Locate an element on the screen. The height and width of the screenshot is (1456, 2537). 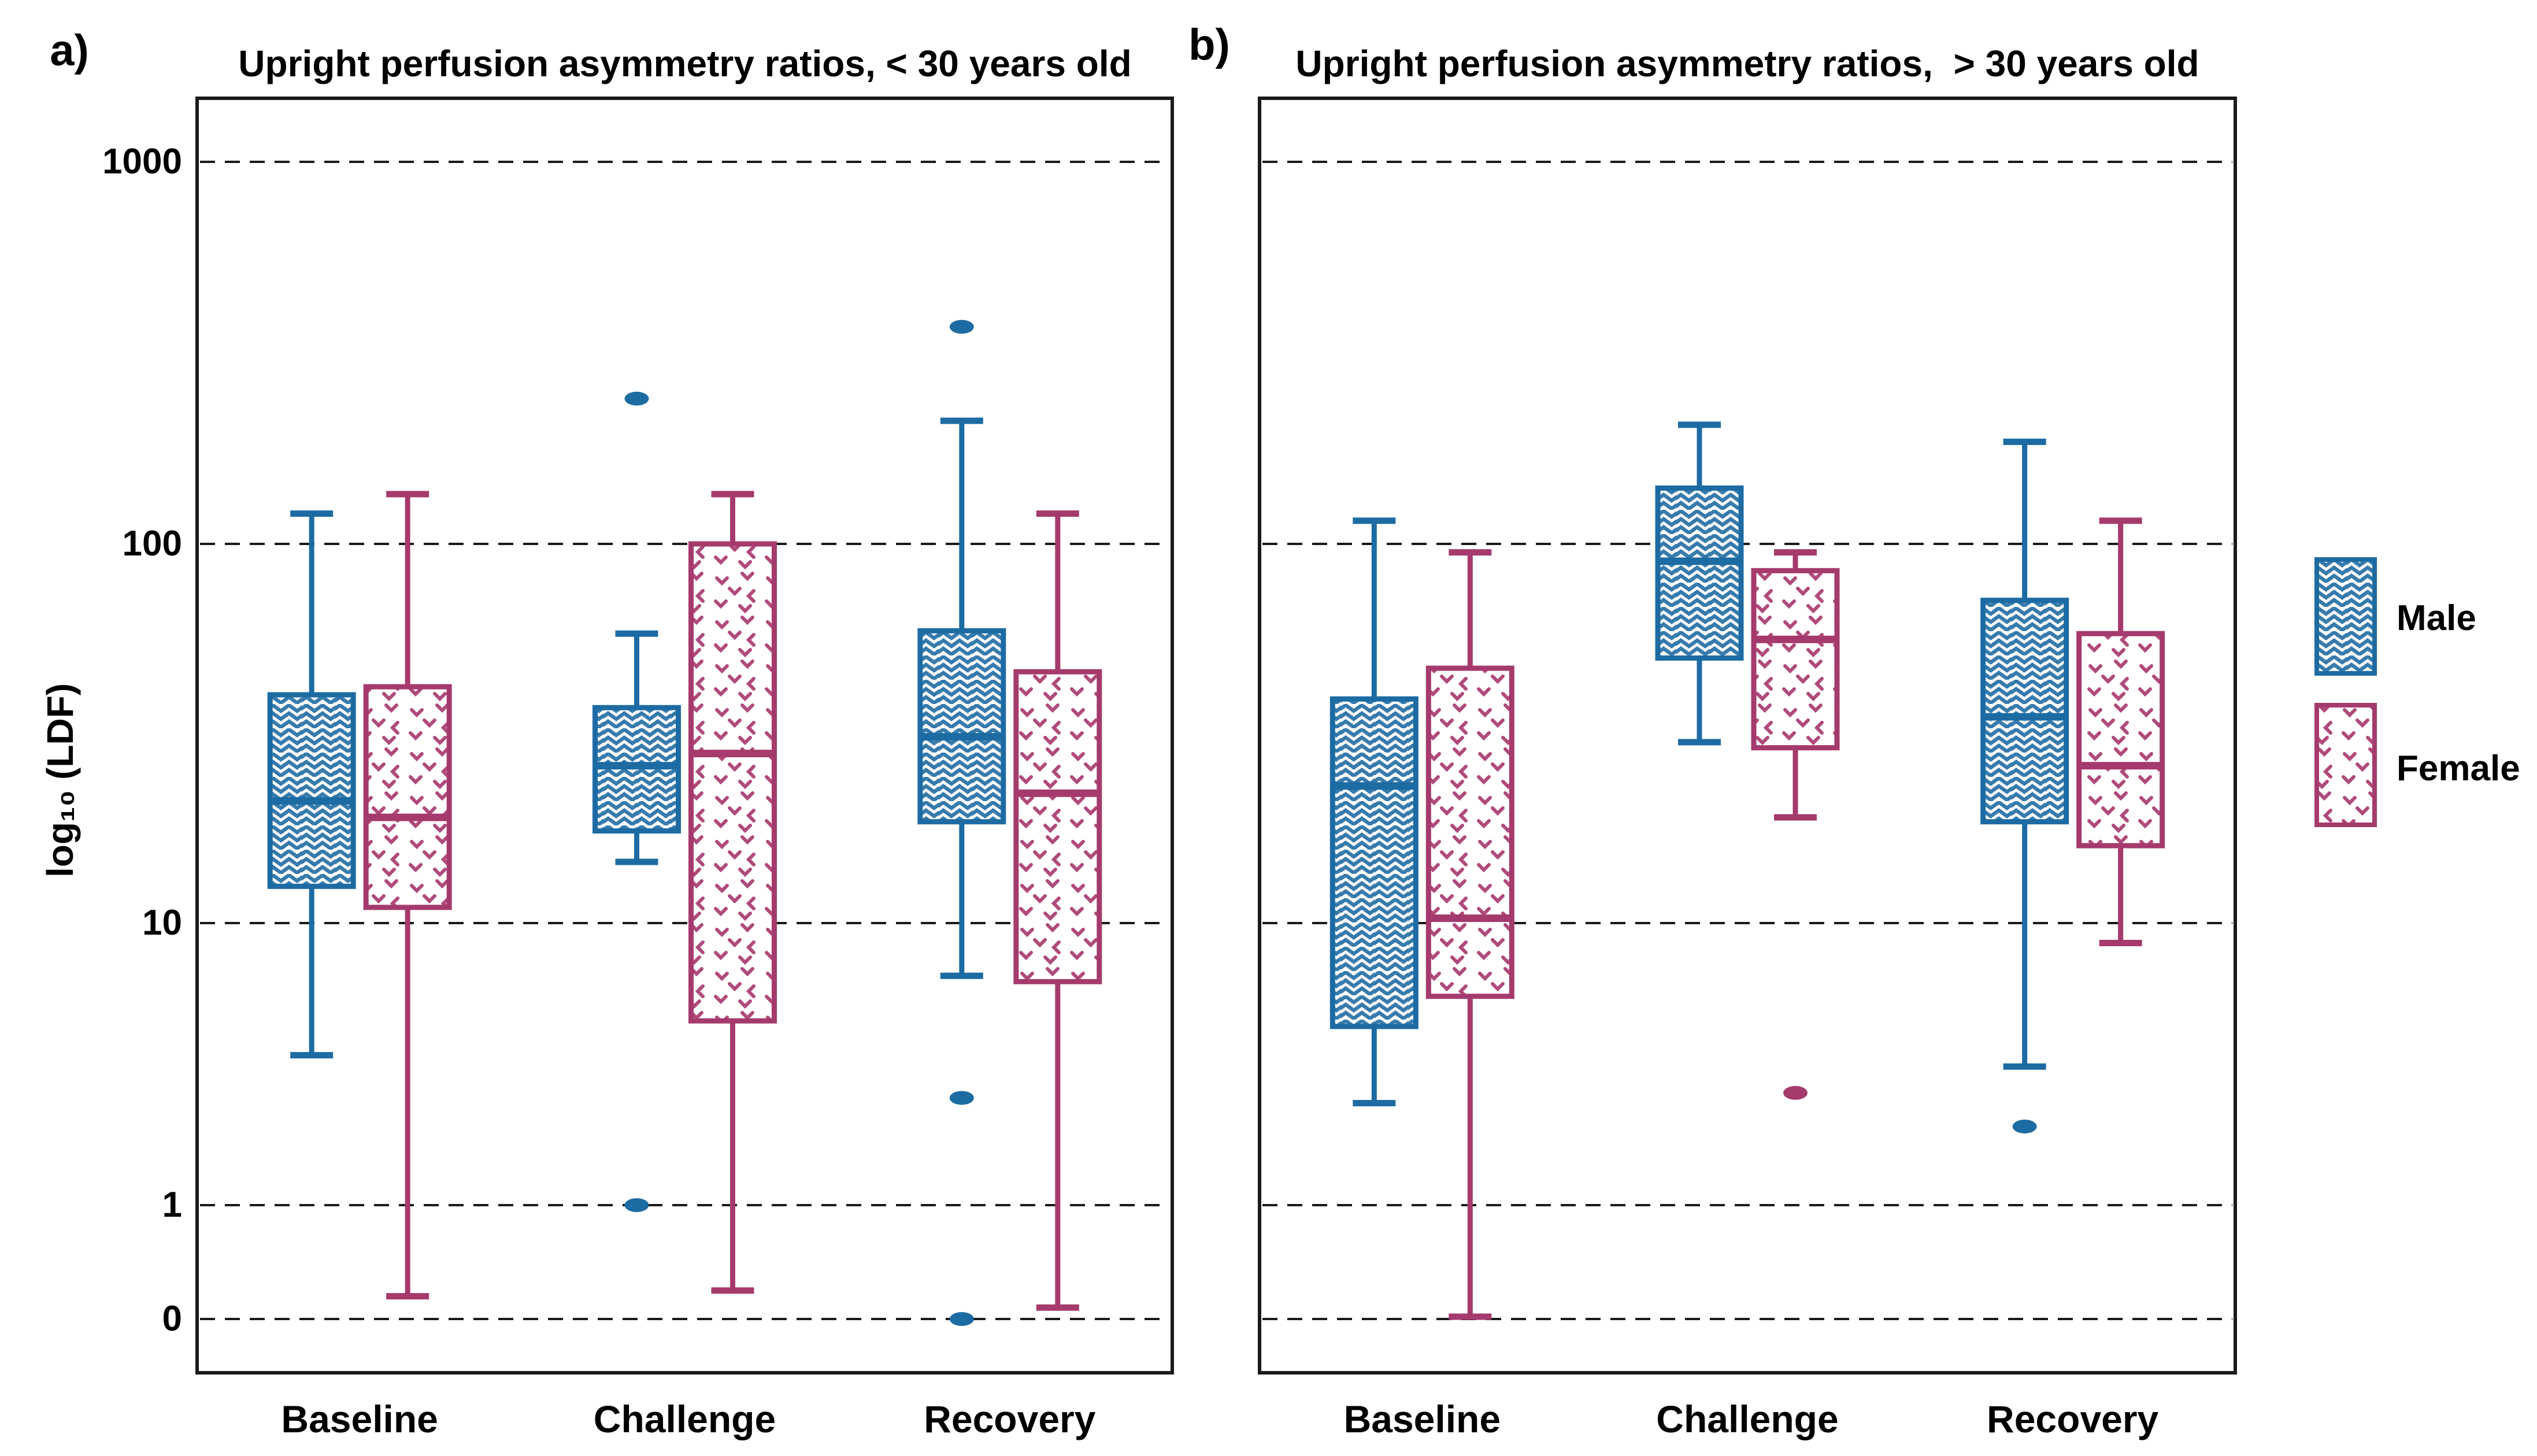
x-tick-challenge-b: Challenge is located at coordinates (1747, 1419).